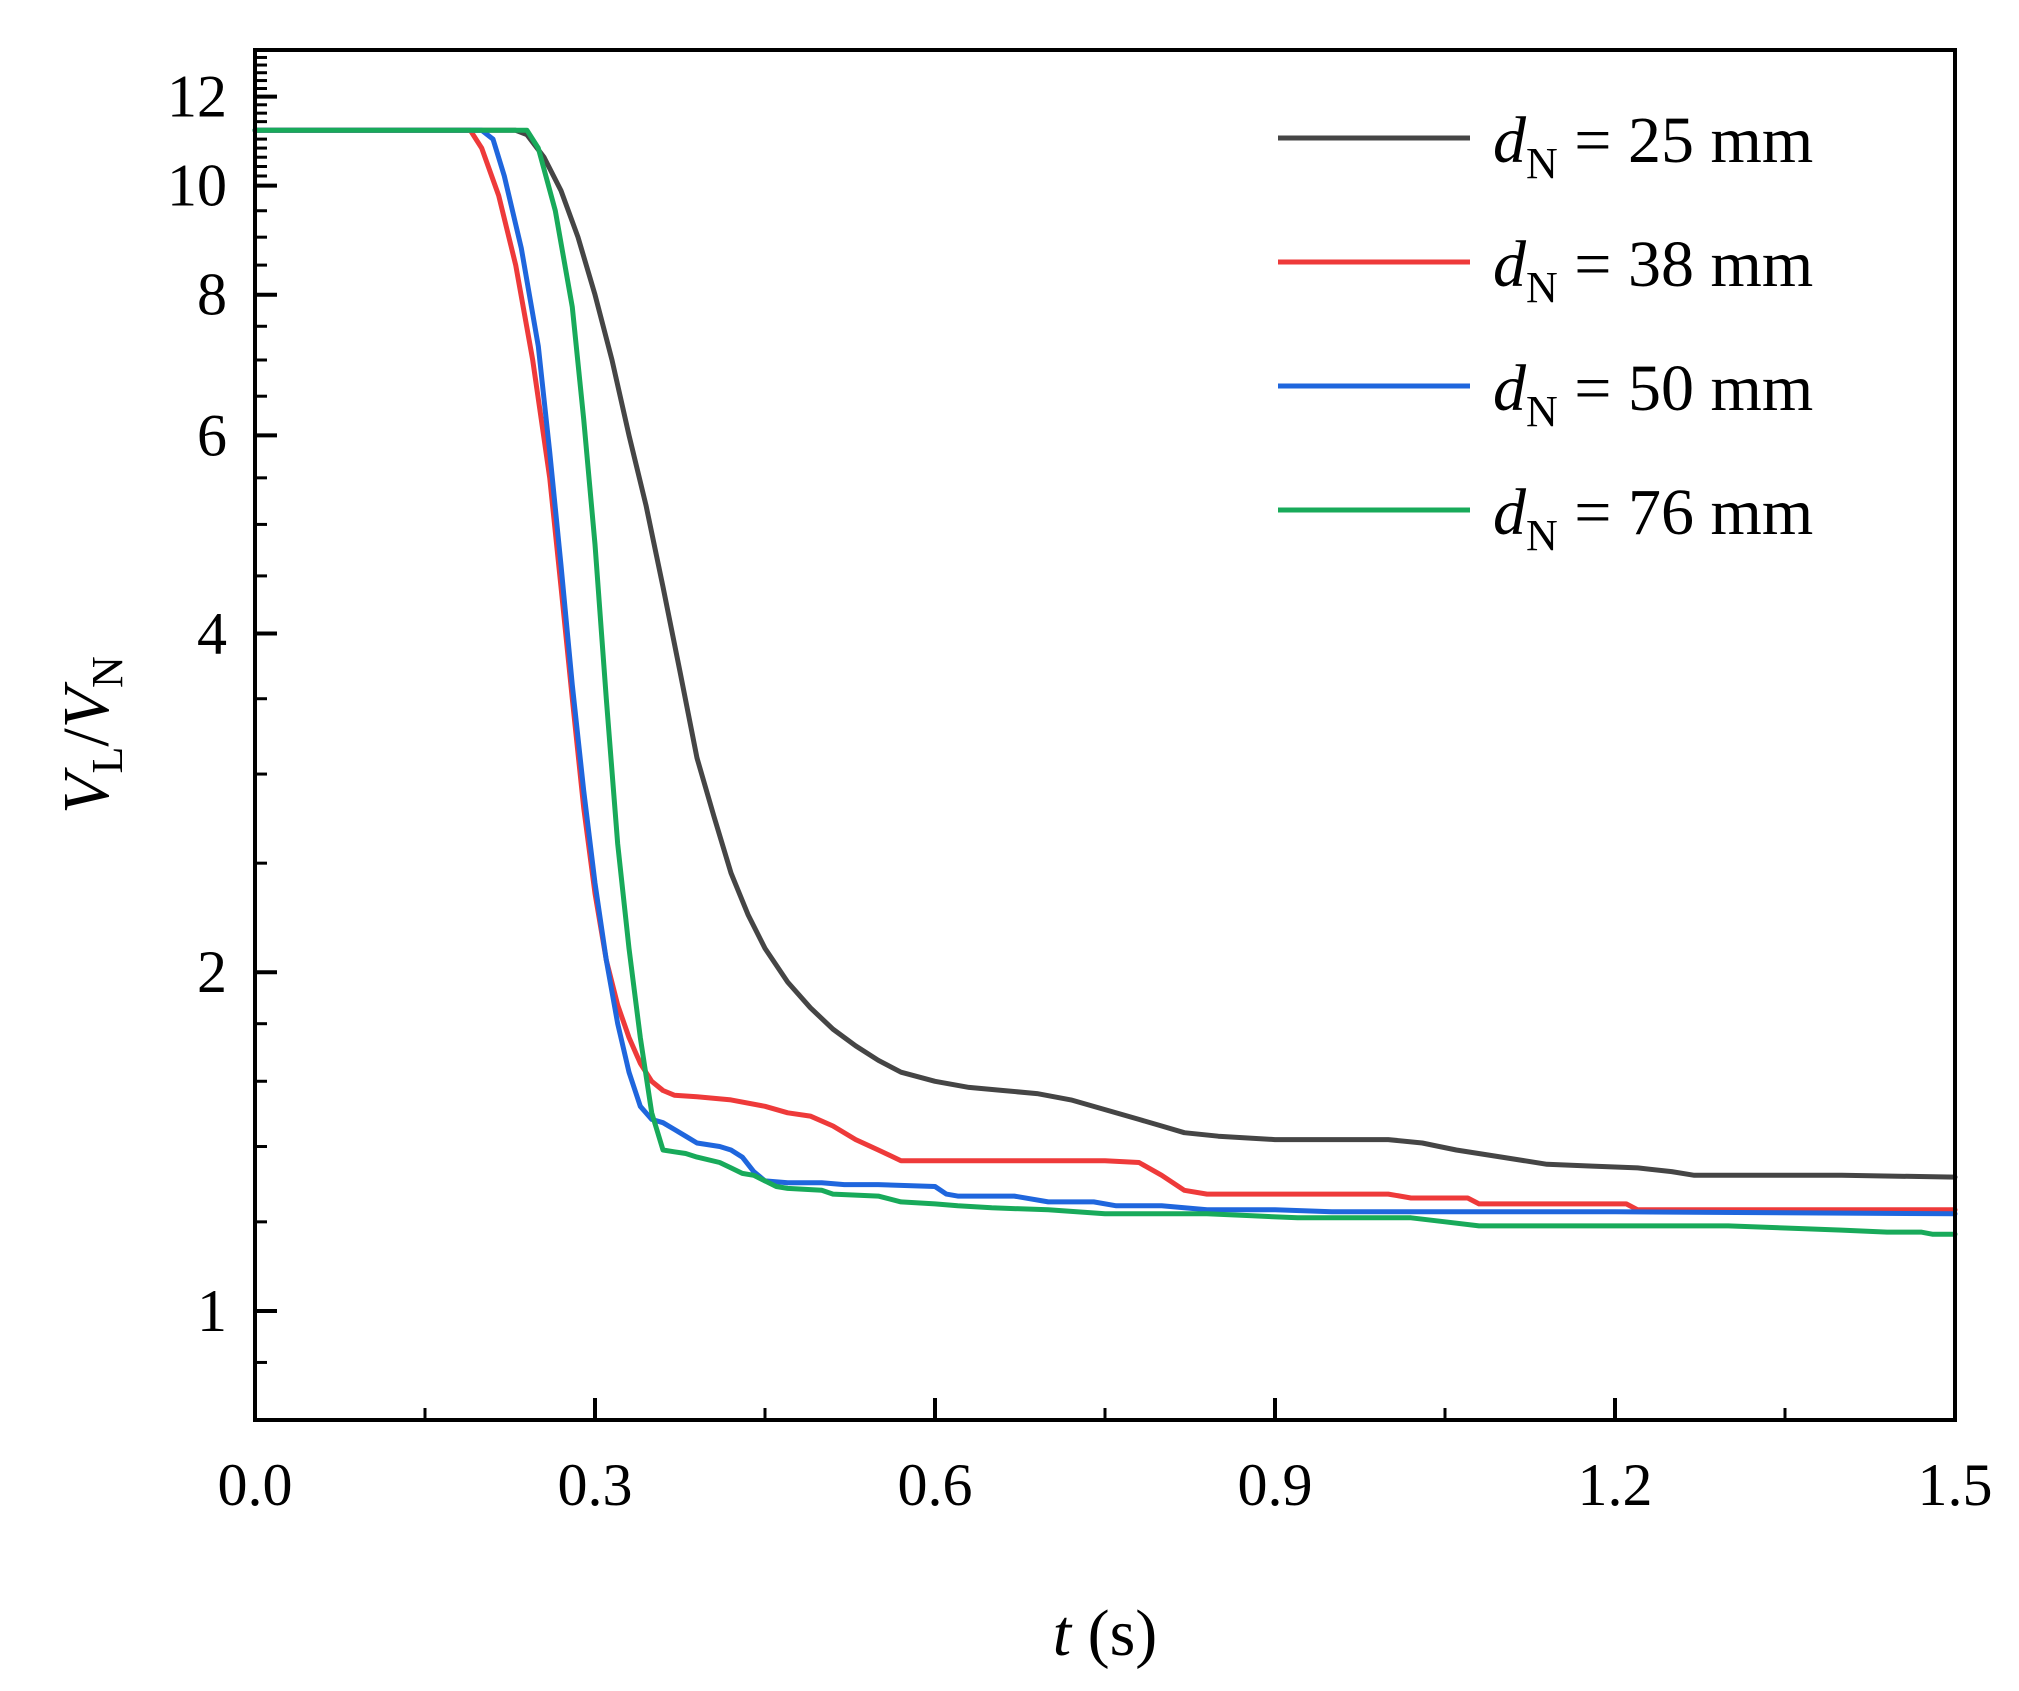 The height and width of the screenshot is (1691, 2019). What do you see at coordinates (1114, 1633) in the screenshot?
I see `x-axis-unit: (s)` at bounding box center [1114, 1633].